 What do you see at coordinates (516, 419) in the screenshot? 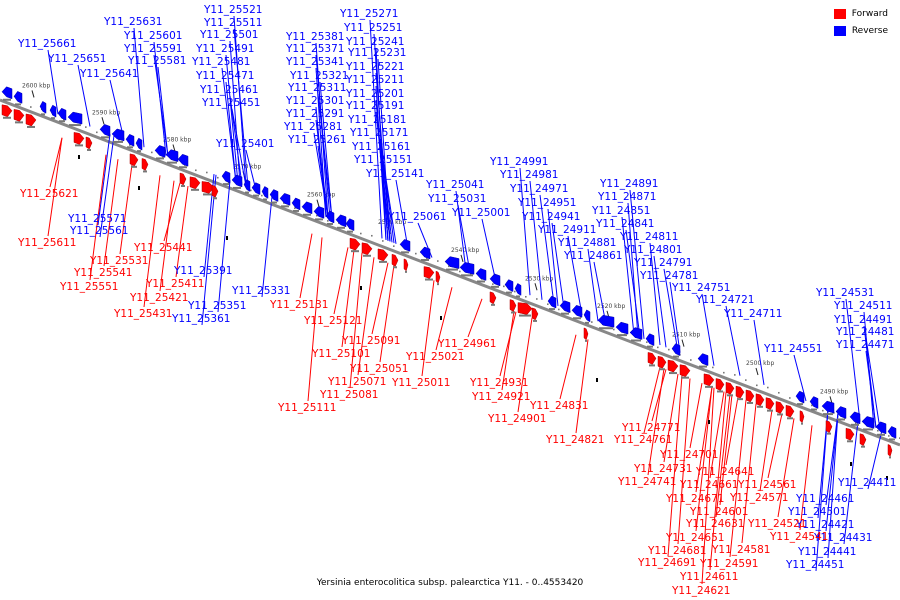
I see `forward-gene-label: Y11_24901` at bounding box center [516, 419].